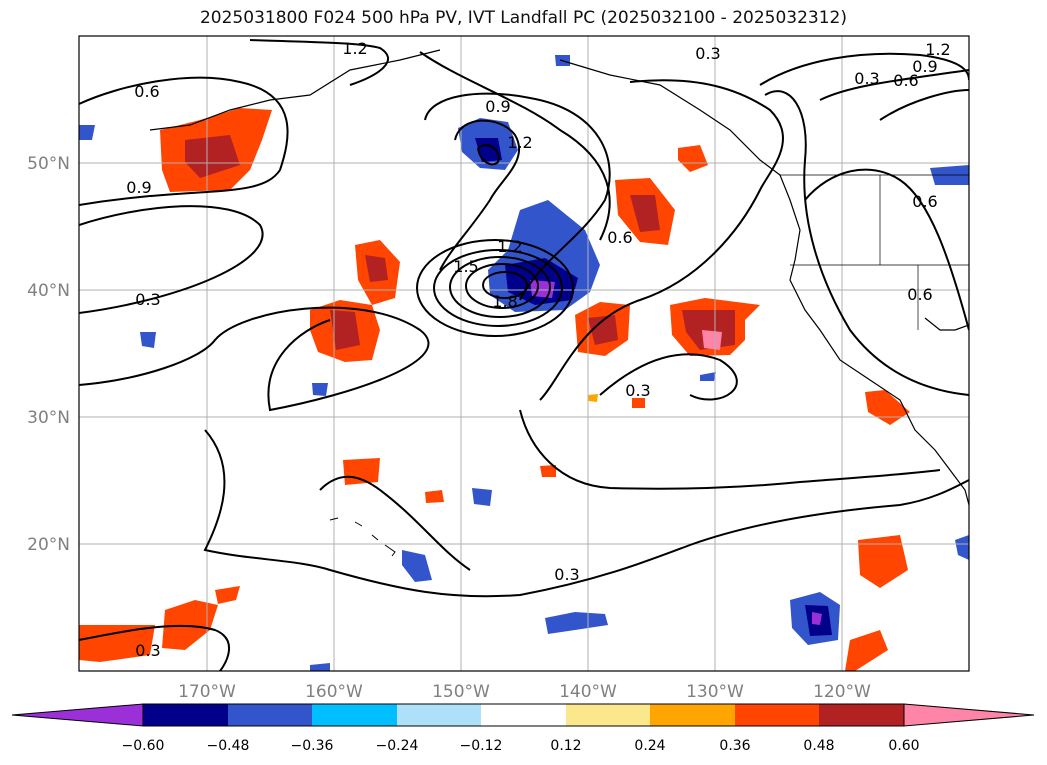  What do you see at coordinates (524, 692) in the screenshot?
I see `lon-axis-labels: 170°W 160°W 150°W 140°W 130°W 120°W` at bounding box center [524, 692].